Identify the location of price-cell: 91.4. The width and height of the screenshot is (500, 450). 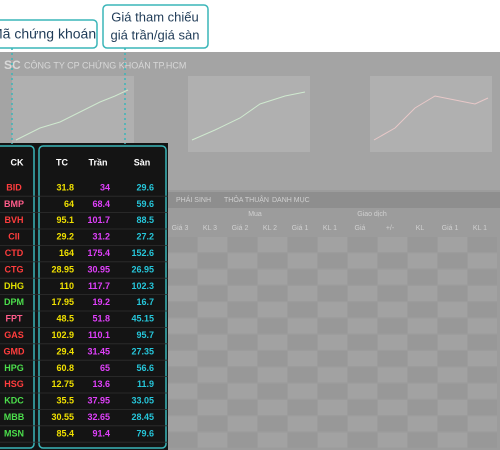
(101, 433).